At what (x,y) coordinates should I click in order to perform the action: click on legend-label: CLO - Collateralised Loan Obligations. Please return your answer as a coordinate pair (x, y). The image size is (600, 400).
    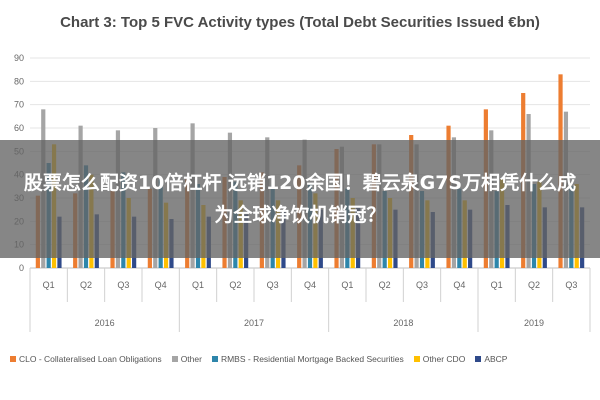
    Looking at the image, I should click on (90, 359).